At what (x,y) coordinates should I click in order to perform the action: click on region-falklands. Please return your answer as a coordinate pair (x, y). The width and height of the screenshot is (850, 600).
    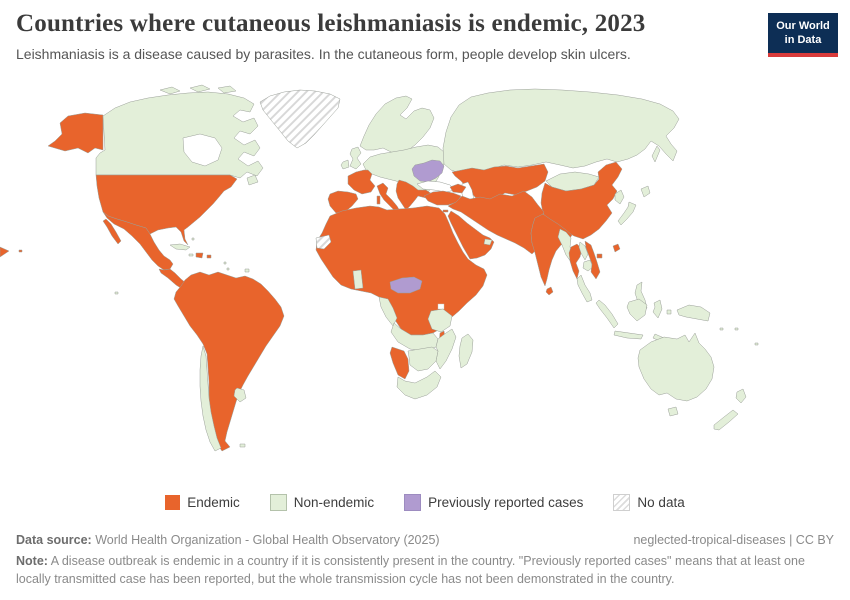
    Looking at the image, I should click on (242, 445).